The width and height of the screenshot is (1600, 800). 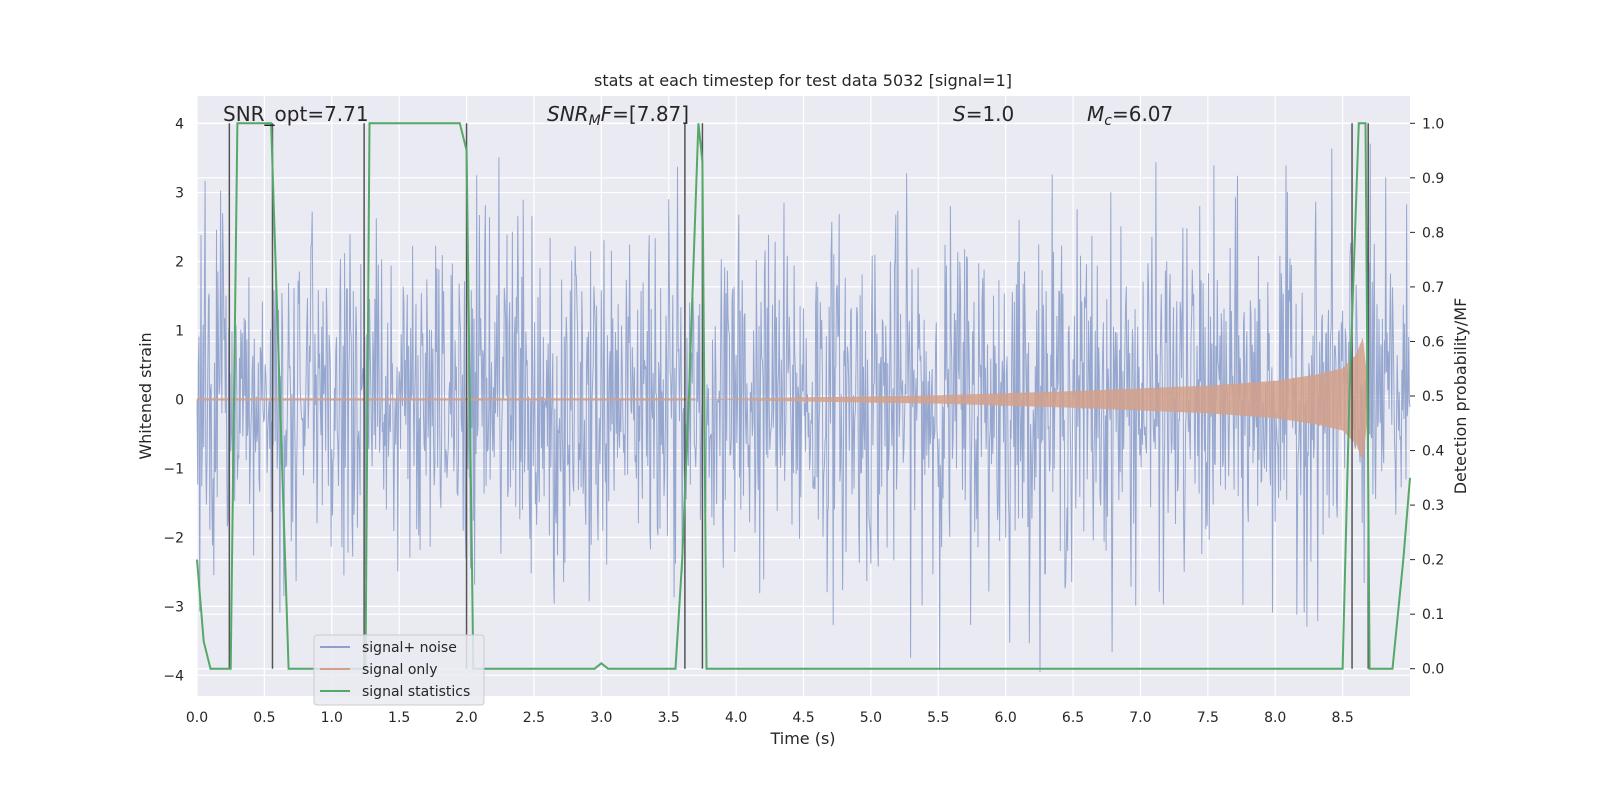 I want to click on y-tick-label-left: −4, so click(x=173, y=676).